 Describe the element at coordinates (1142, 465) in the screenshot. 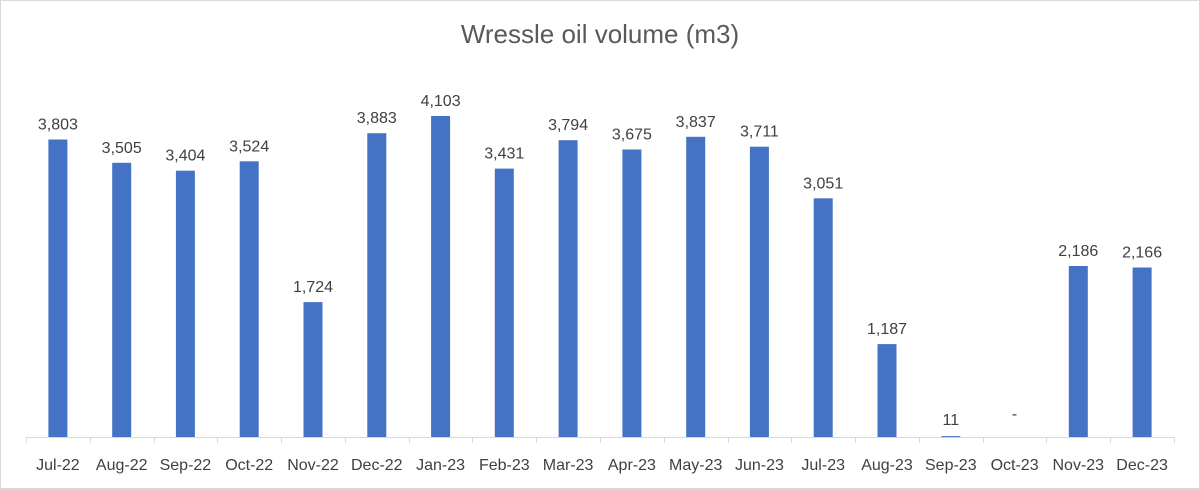

I see `x-tick-label-dec-23: Dec-23` at that location.